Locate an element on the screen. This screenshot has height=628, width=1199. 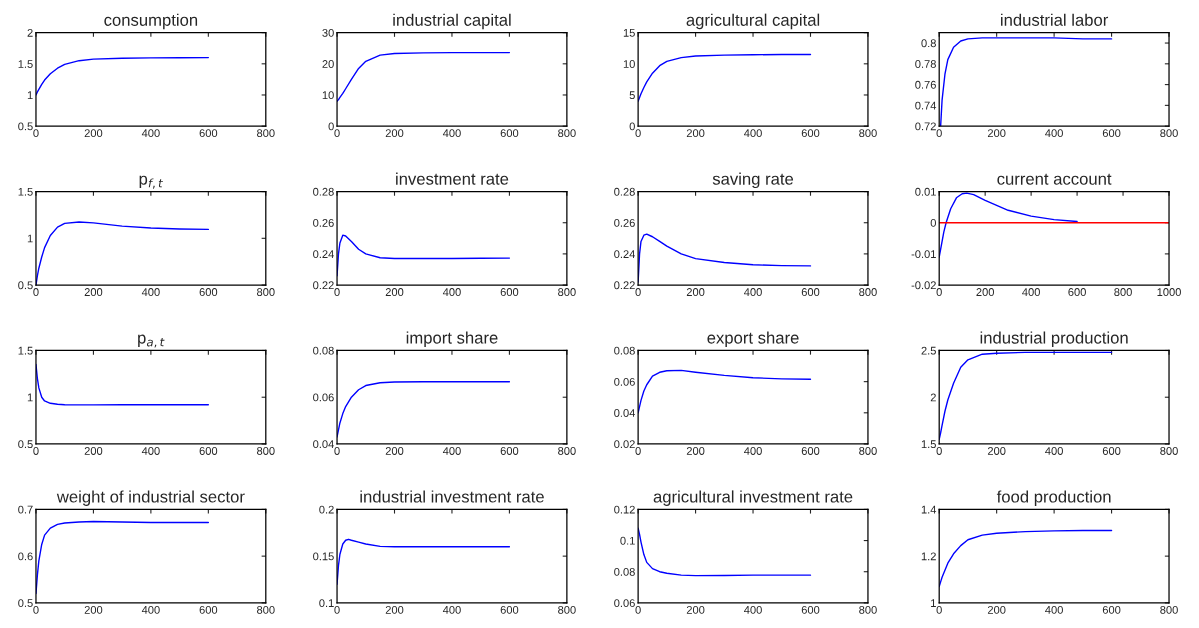
y-tick-label: 0.6 is located at coordinates (25, 556).